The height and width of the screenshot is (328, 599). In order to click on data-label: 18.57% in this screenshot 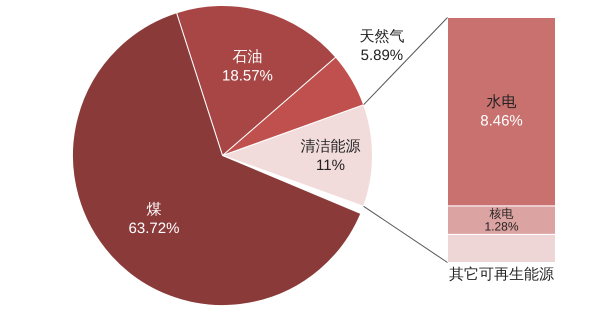, I will do `click(247, 75)`.